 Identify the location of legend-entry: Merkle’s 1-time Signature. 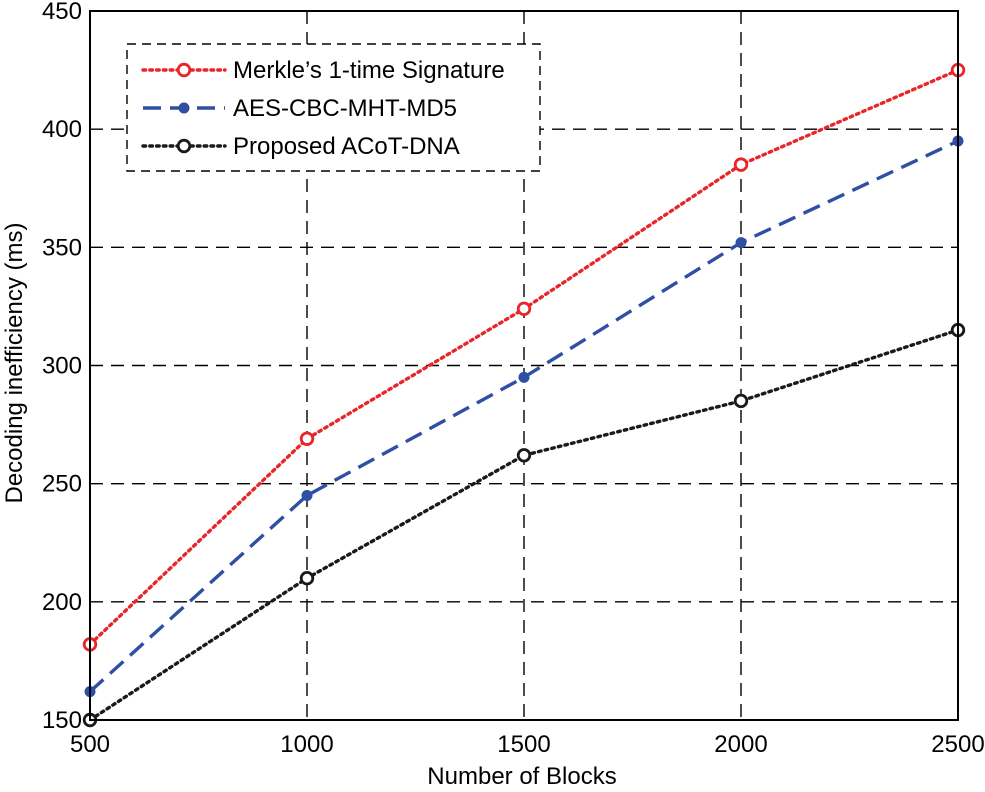
(323, 70).